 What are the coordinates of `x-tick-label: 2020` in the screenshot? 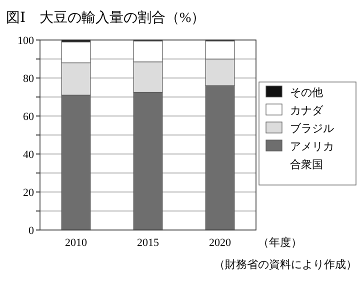 It's located at (220, 243).